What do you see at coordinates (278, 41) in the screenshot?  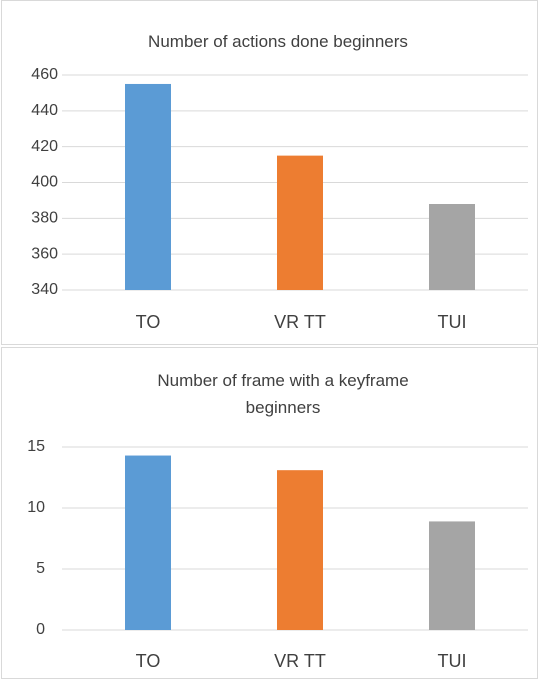 I see `chart-title: Number of actions done beginners` at bounding box center [278, 41].